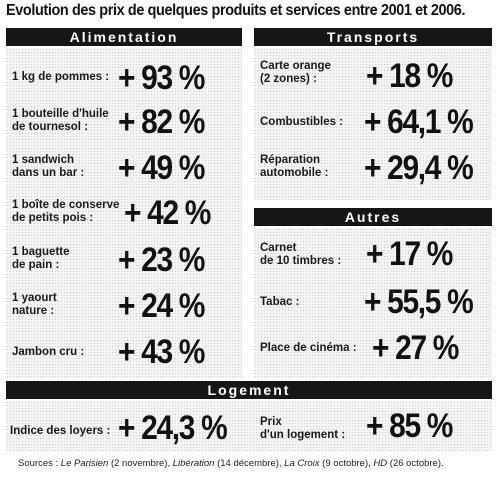  I want to click on price-row: Jambon cru : + 43 %, so click(124, 352).